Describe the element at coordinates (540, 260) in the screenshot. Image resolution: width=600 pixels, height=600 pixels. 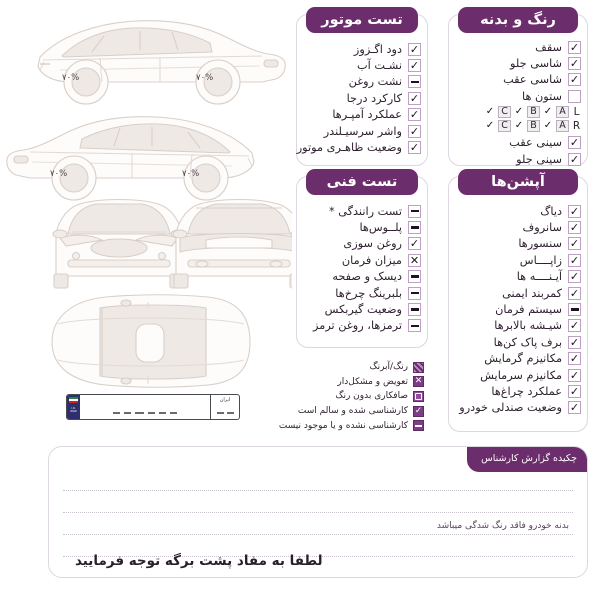
I see `options-item-label: زاپــــاس` at that location.